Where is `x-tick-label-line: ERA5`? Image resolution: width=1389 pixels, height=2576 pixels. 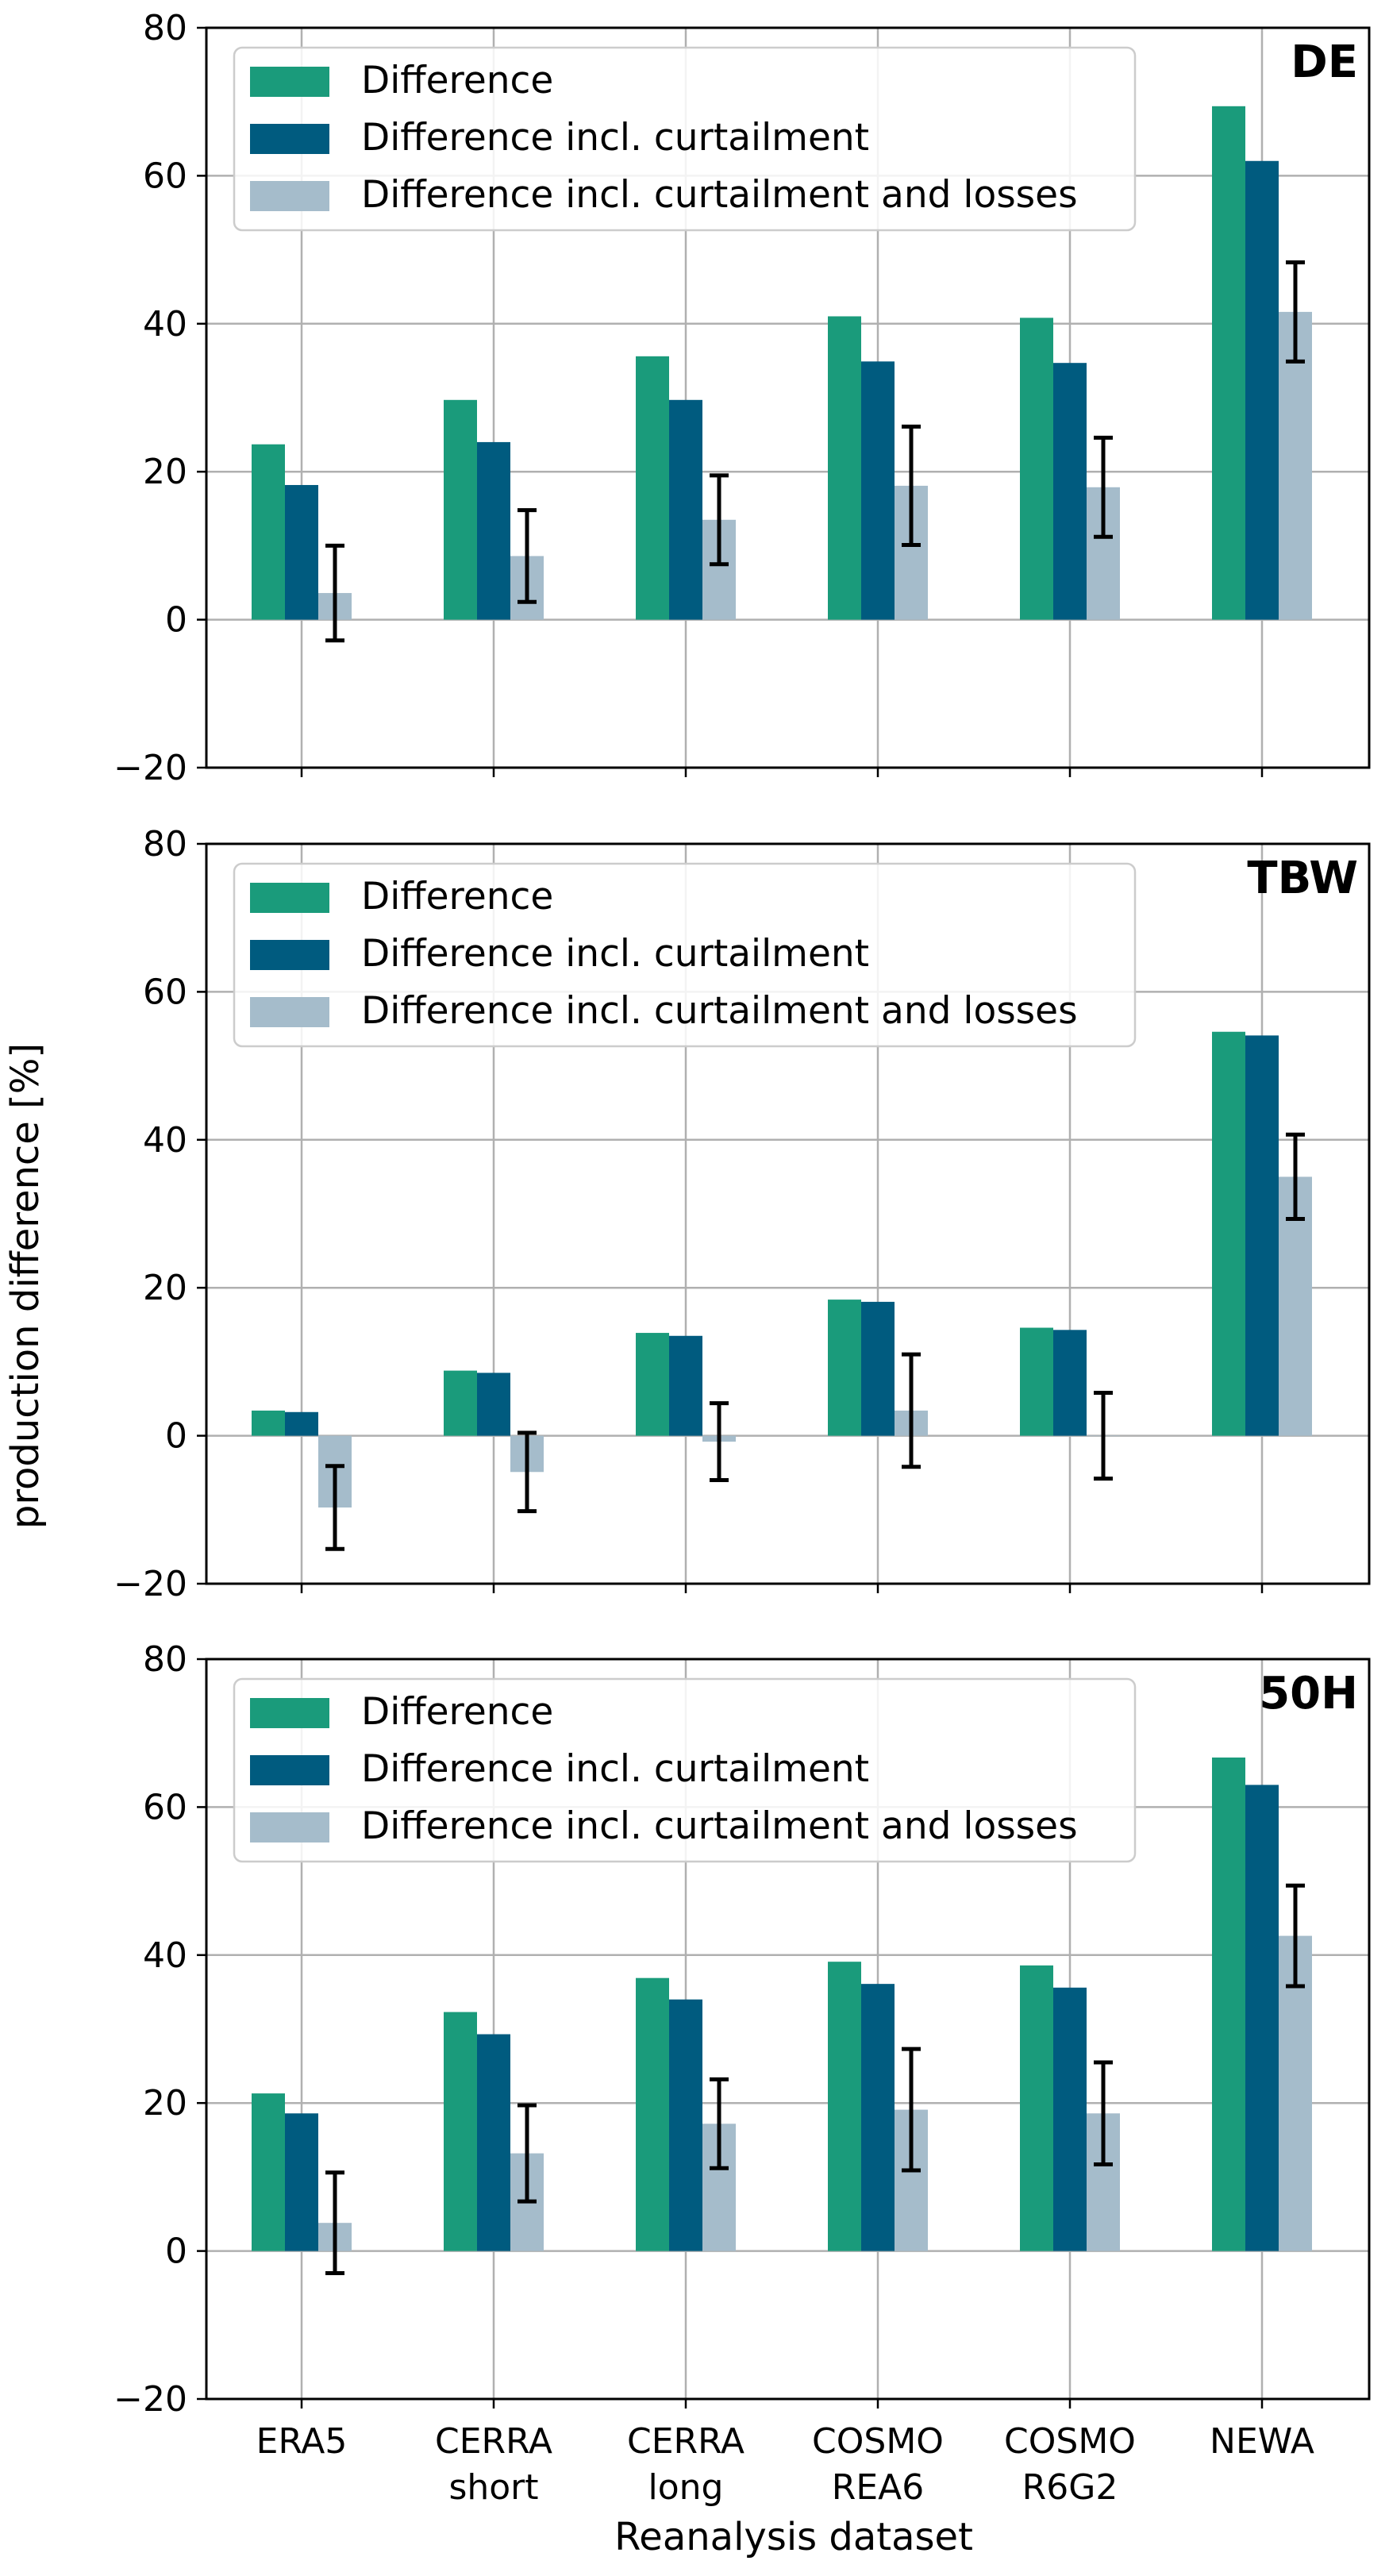 x-tick-label-line: ERA5 is located at coordinates (302, 2441).